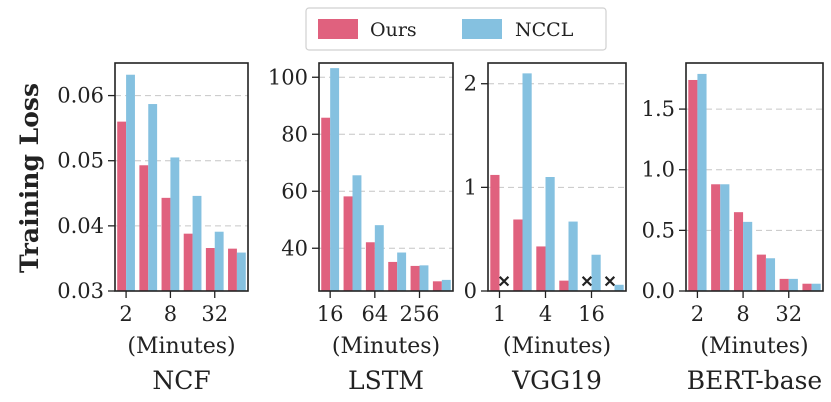  I want to click on legend-label-ours: Ours, so click(393, 30).